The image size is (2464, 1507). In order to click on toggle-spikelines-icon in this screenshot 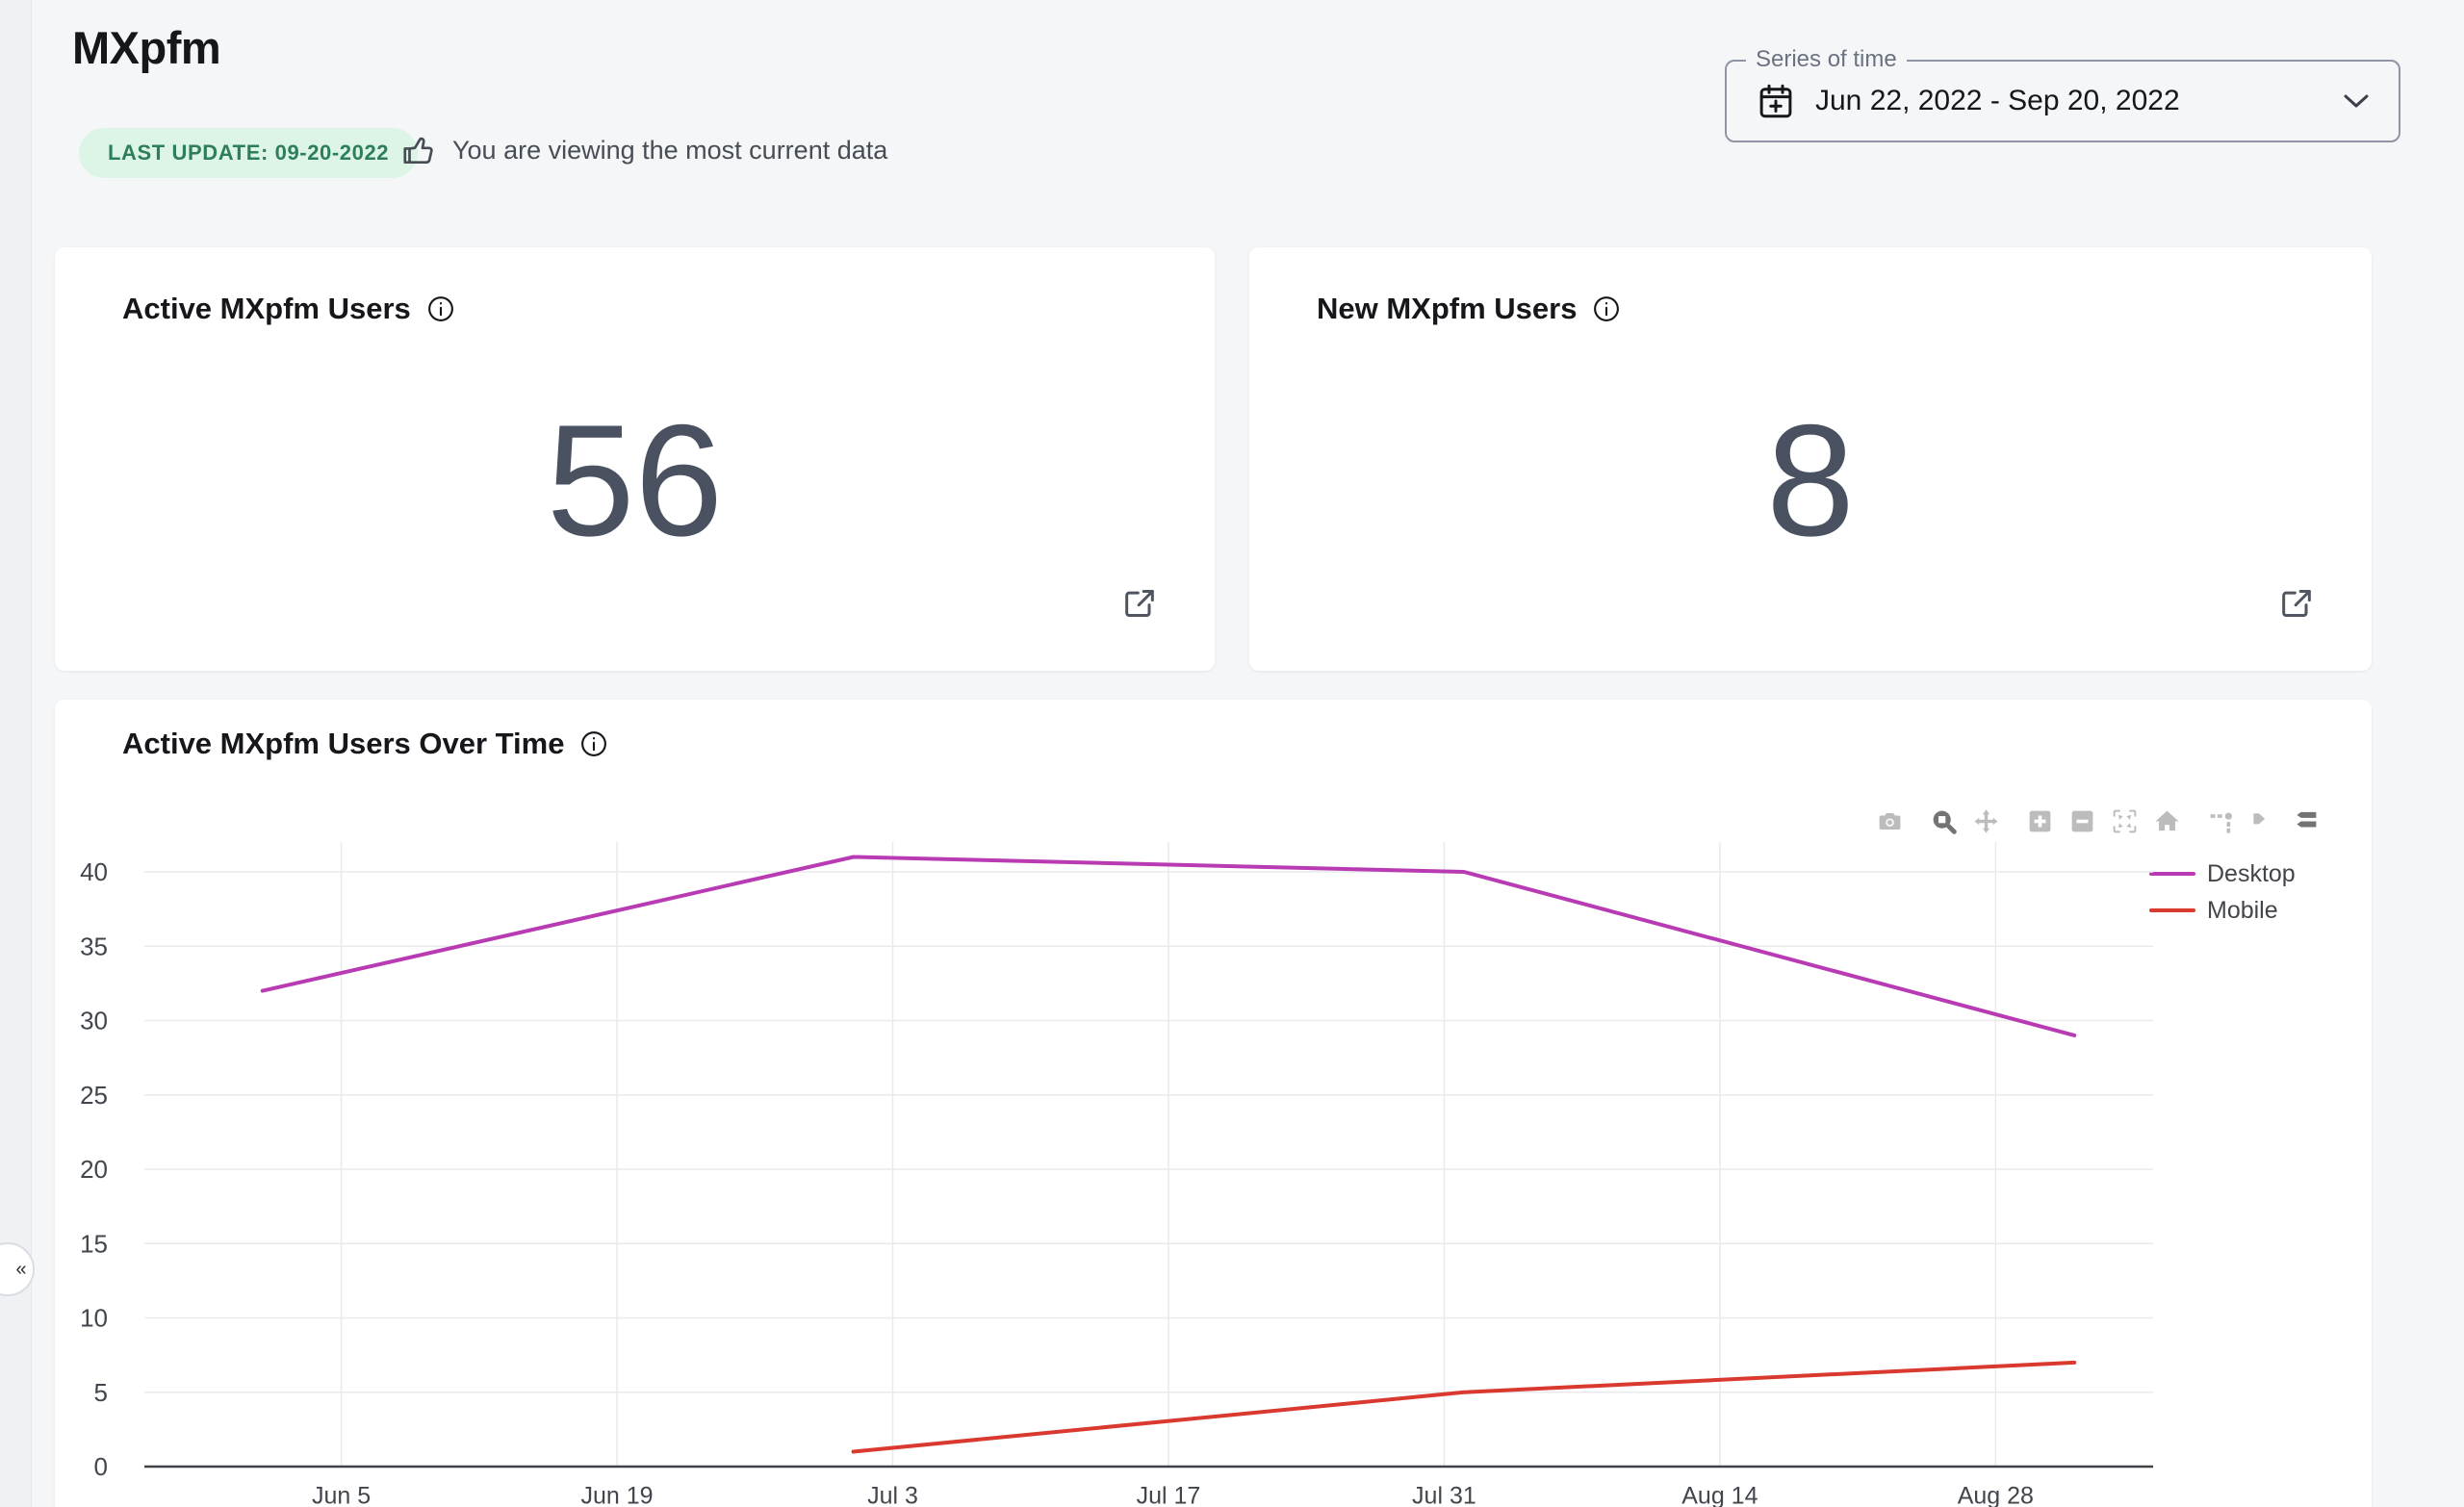, I will do `click(2221, 821)`.